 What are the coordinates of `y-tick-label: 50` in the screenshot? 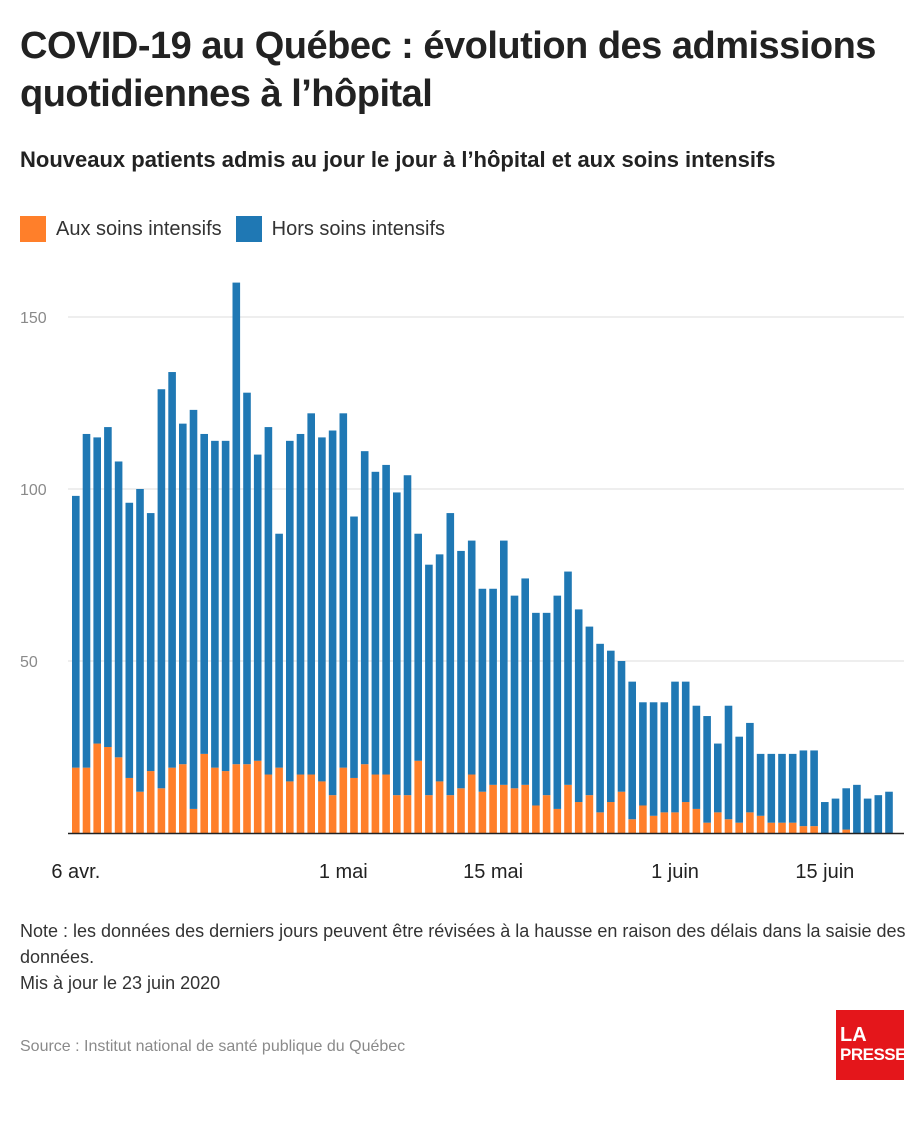 It's located at (29, 662).